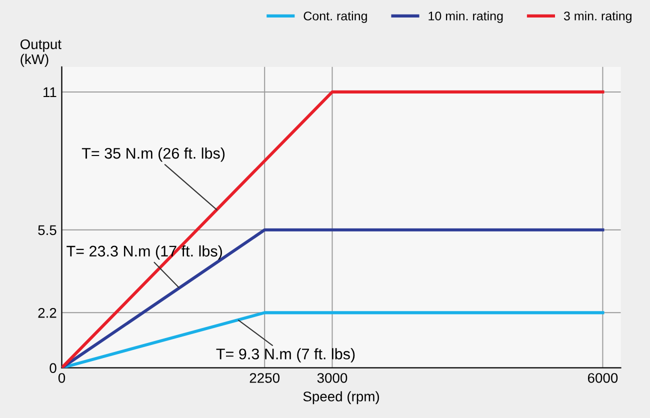  I want to click on y-tick-label: 11, so click(50, 92).